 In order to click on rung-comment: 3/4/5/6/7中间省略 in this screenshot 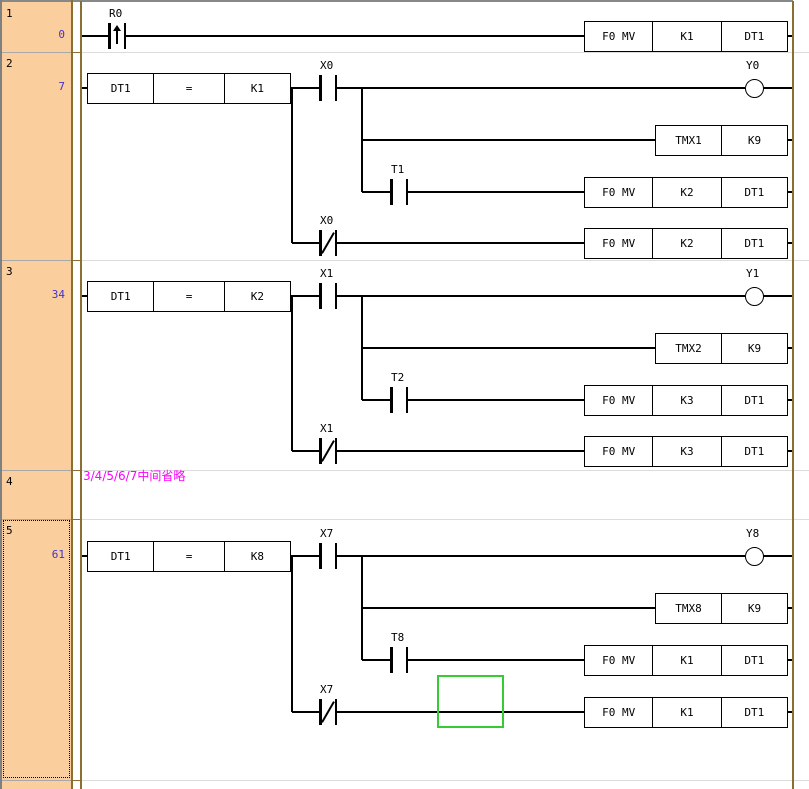, I will do `click(134, 476)`.